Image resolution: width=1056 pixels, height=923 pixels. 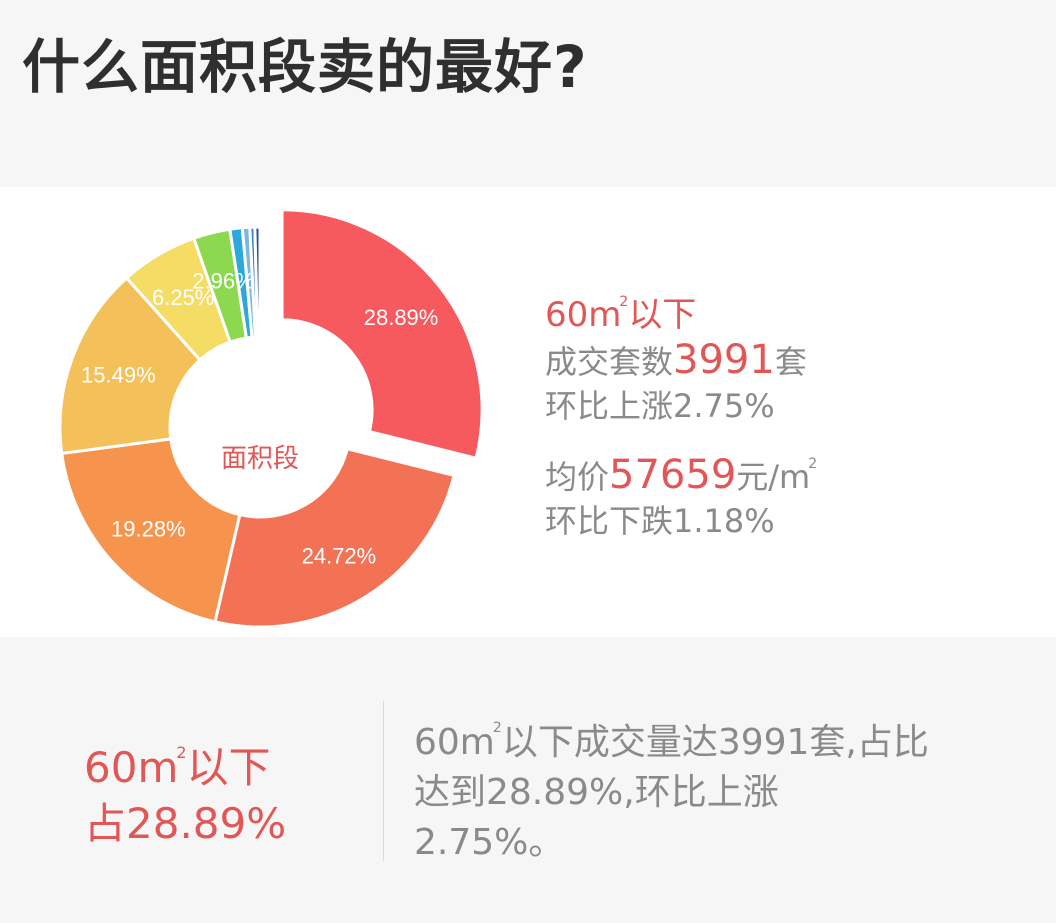 I want to click on price-line: 均价57659元/m2, so click(x=681, y=475).